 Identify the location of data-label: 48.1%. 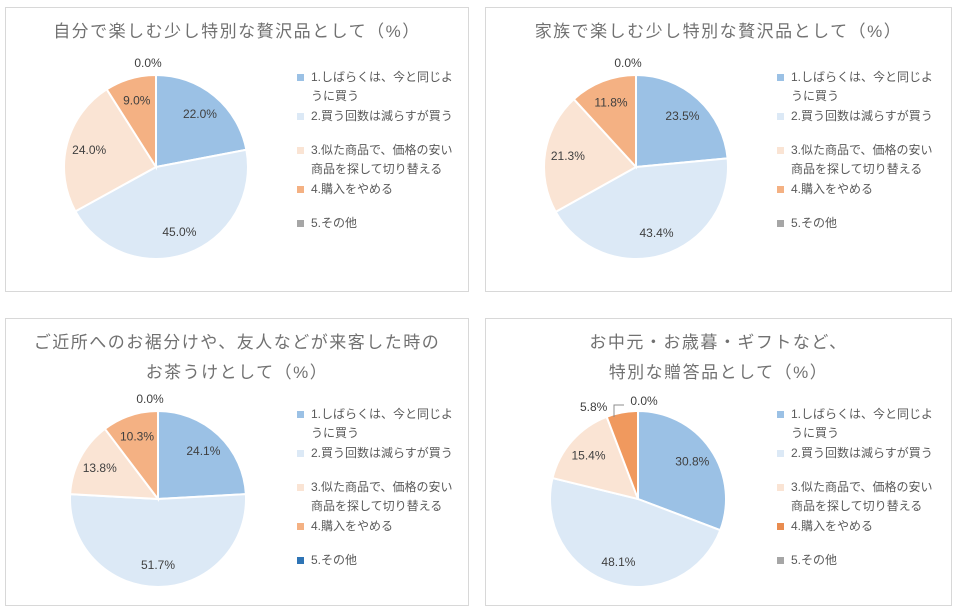
(618, 562).